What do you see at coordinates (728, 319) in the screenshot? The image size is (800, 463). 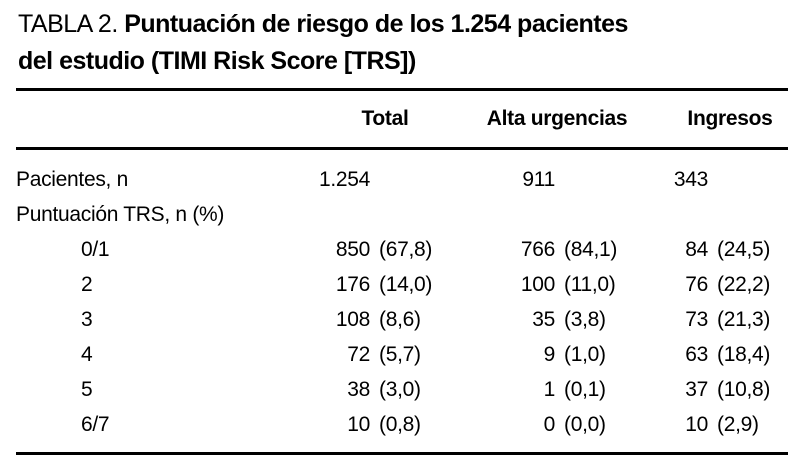 I see `cell-ingresos: 73 (21,3)` at bounding box center [728, 319].